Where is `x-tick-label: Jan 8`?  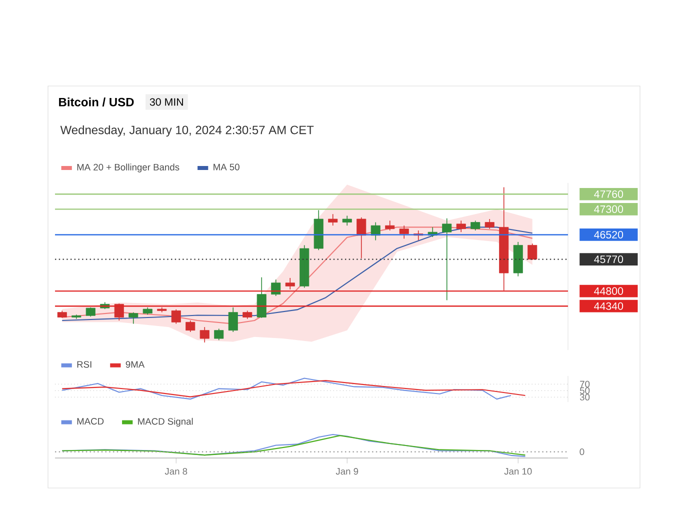
x-tick-label: Jan 8 is located at coordinates (176, 471).